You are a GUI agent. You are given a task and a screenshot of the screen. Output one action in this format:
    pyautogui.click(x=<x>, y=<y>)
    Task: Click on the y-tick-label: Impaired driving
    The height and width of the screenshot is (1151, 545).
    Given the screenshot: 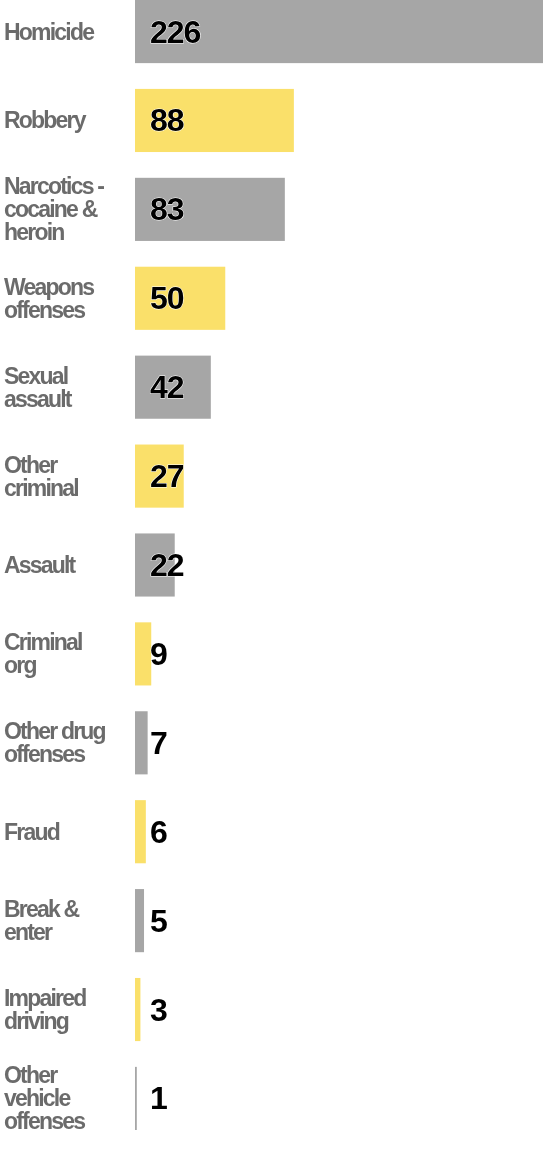 What is the action you would take?
    pyautogui.click(x=45, y=1010)
    